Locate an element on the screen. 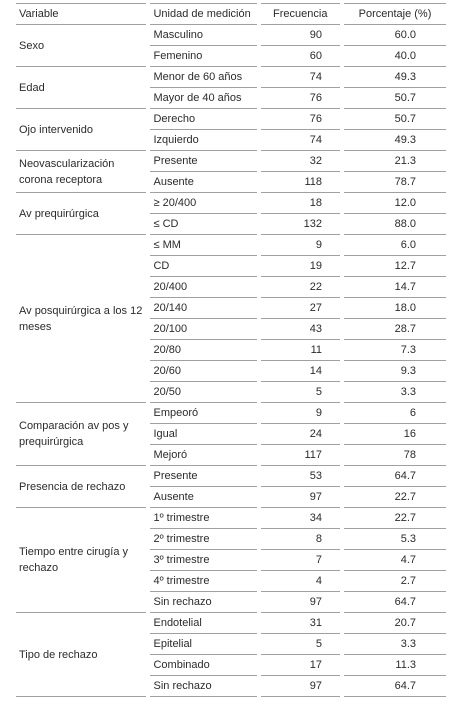 The width and height of the screenshot is (455, 712). frequency-cell: 53 is located at coordinates (300, 476).